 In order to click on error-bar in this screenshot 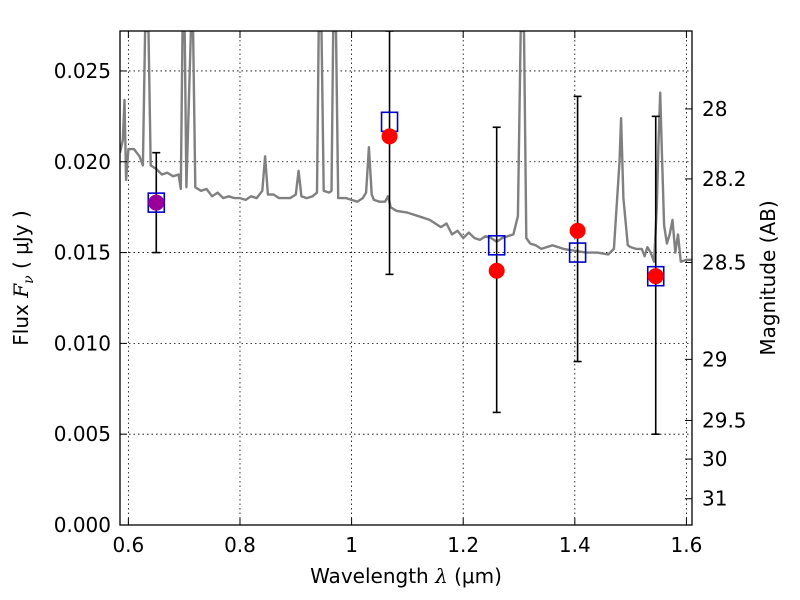, I will do `click(389, 153)`.